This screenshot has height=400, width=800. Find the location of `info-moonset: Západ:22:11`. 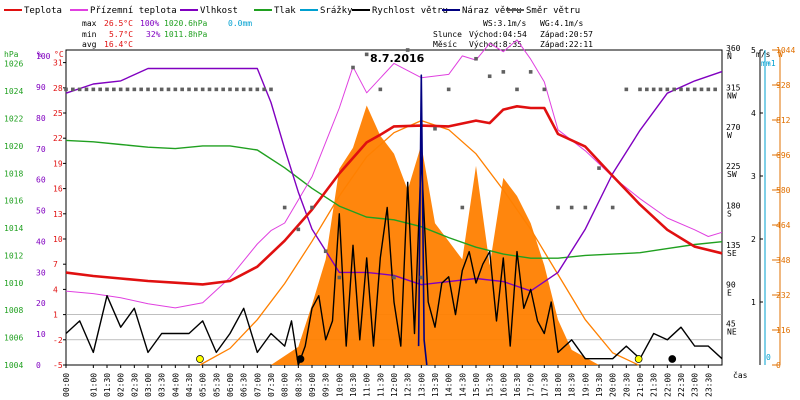

info-moonset: Západ:22:11 is located at coordinates (566, 44).